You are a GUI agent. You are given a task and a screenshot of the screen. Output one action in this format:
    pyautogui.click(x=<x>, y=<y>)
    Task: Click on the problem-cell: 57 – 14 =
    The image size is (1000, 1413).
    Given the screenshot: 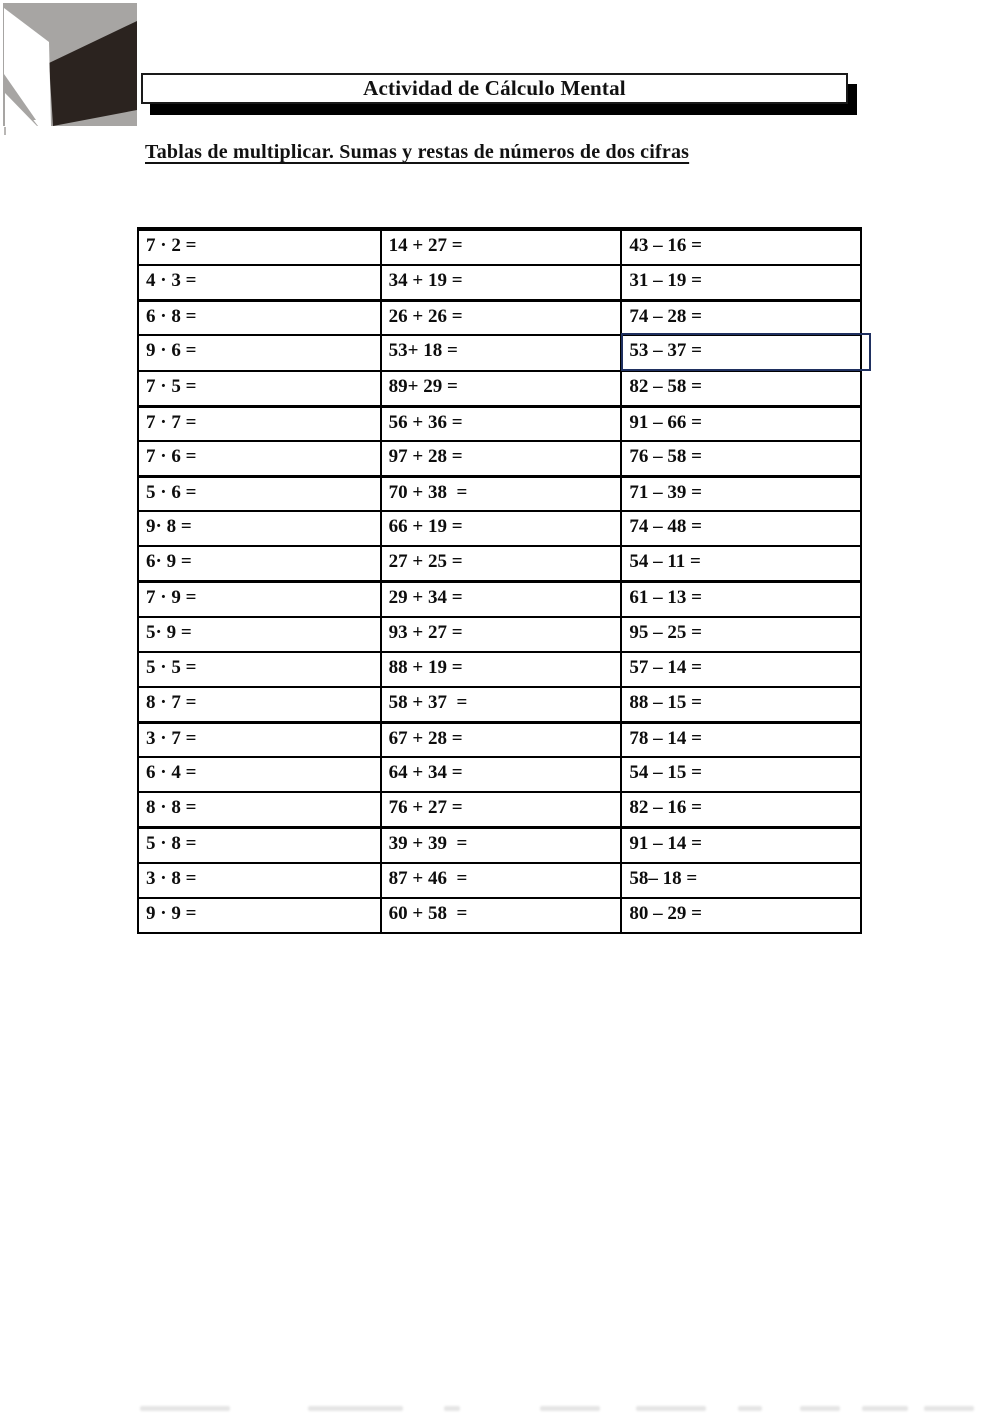 What is the action you would take?
    pyautogui.click(x=740, y=669)
    